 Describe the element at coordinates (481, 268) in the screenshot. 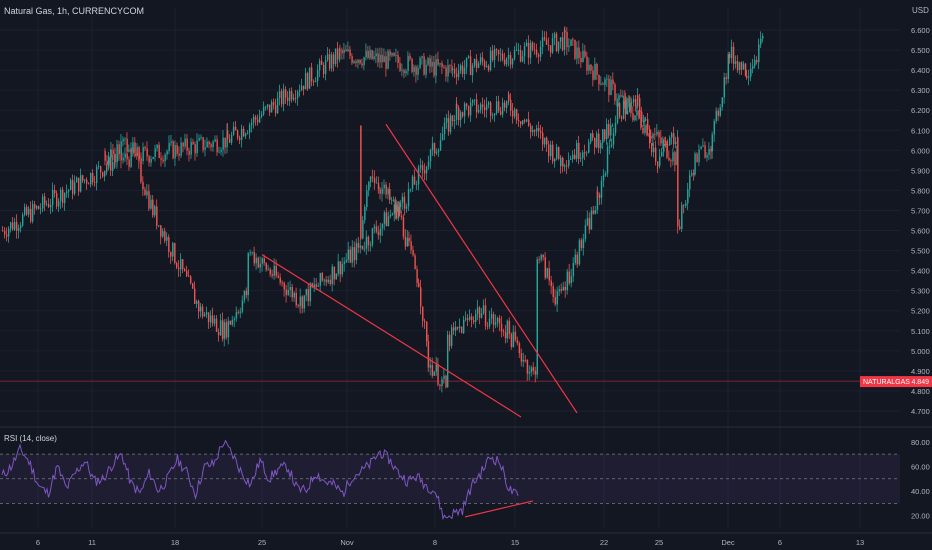

I see `trendline` at that location.